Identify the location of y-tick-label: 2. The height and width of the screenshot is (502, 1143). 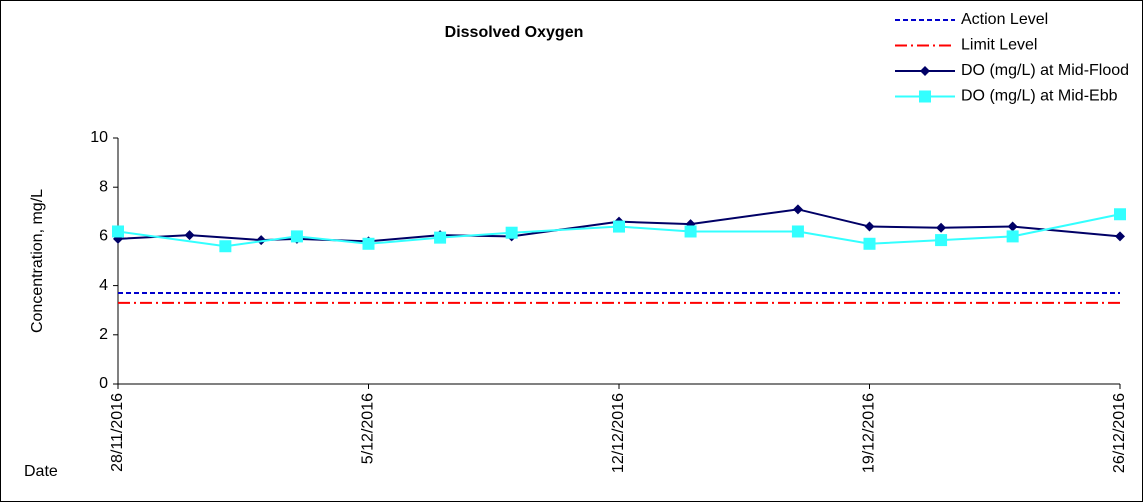
(103, 334).